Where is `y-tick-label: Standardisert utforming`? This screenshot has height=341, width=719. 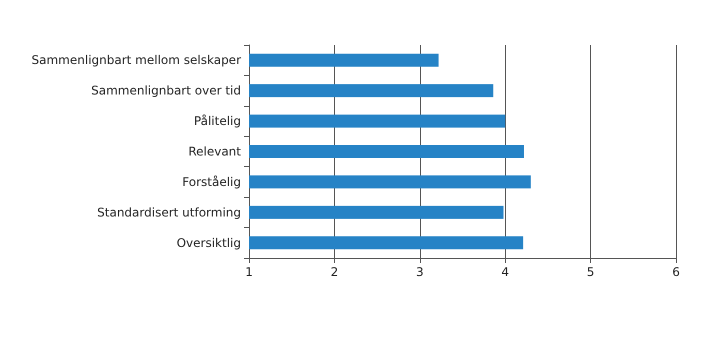 y-tick-label: Standardisert utforming is located at coordinates (169, 212).